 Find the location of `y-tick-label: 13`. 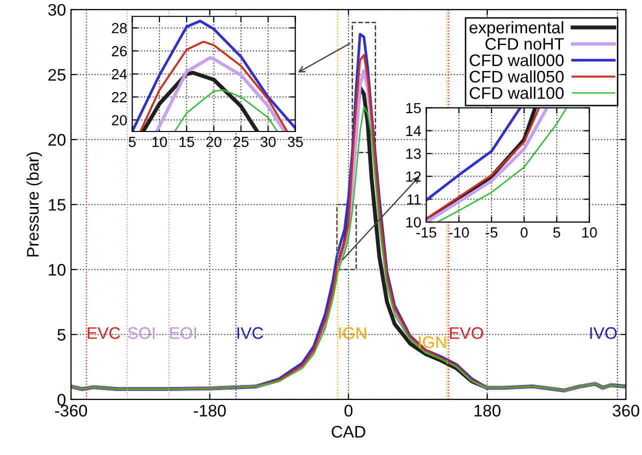

y-tick-label: 13 is located at coordinates (413, 153).